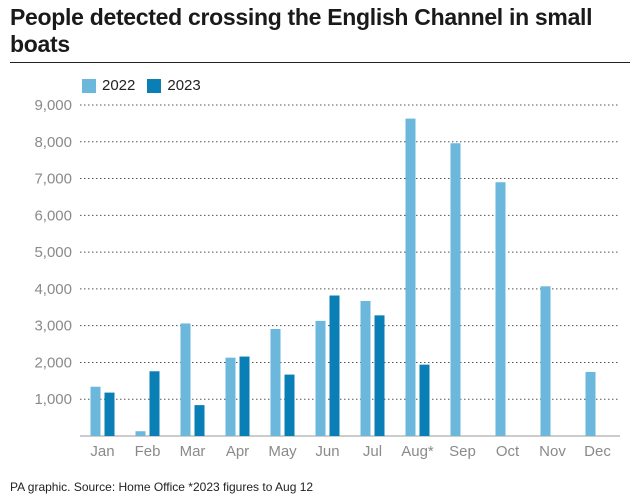  Describe the element at coordinates (53, 142) in the screenshot. I see `y-tick-label: 8,000` at that location.